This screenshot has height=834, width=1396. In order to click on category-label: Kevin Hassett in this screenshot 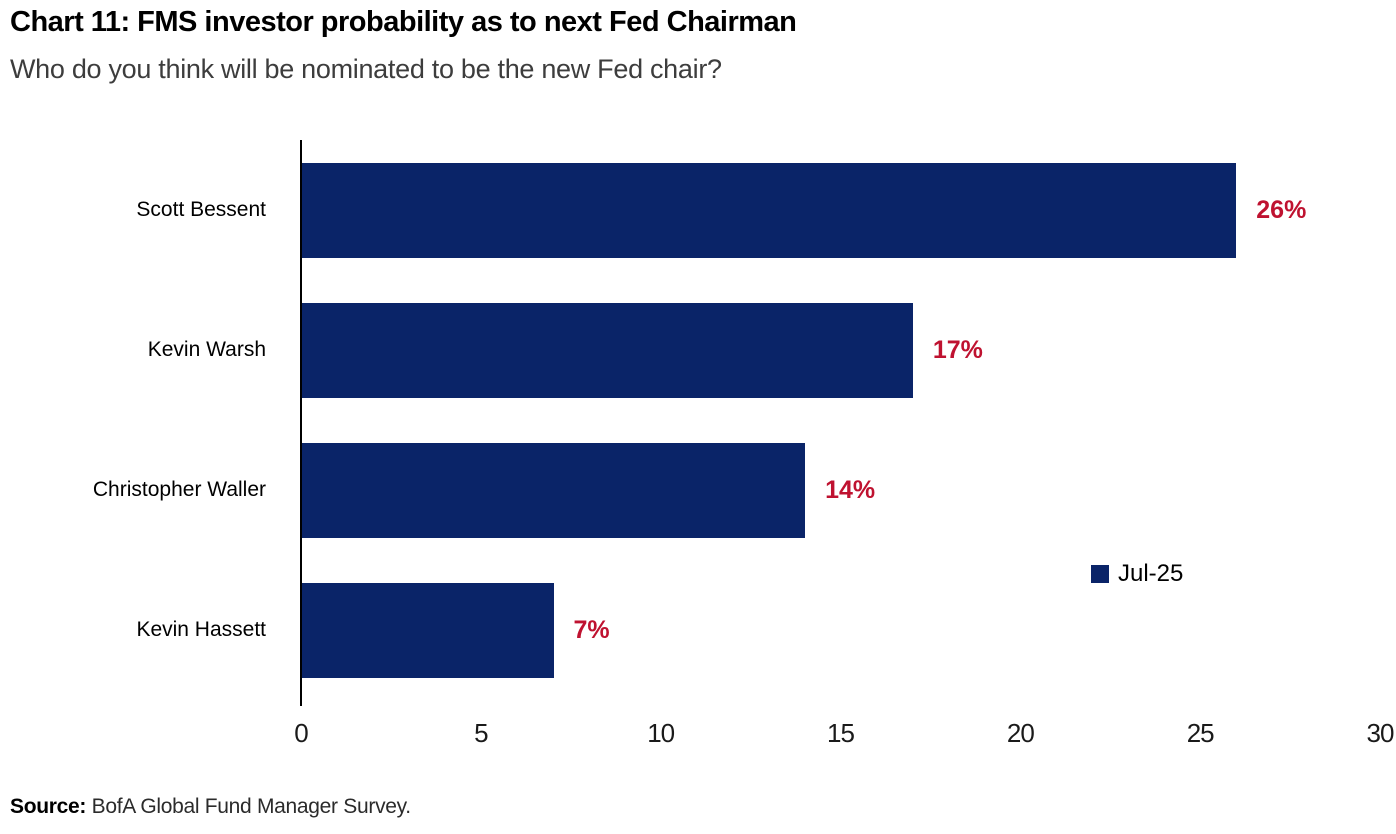, I will do `click(201, 629)`.